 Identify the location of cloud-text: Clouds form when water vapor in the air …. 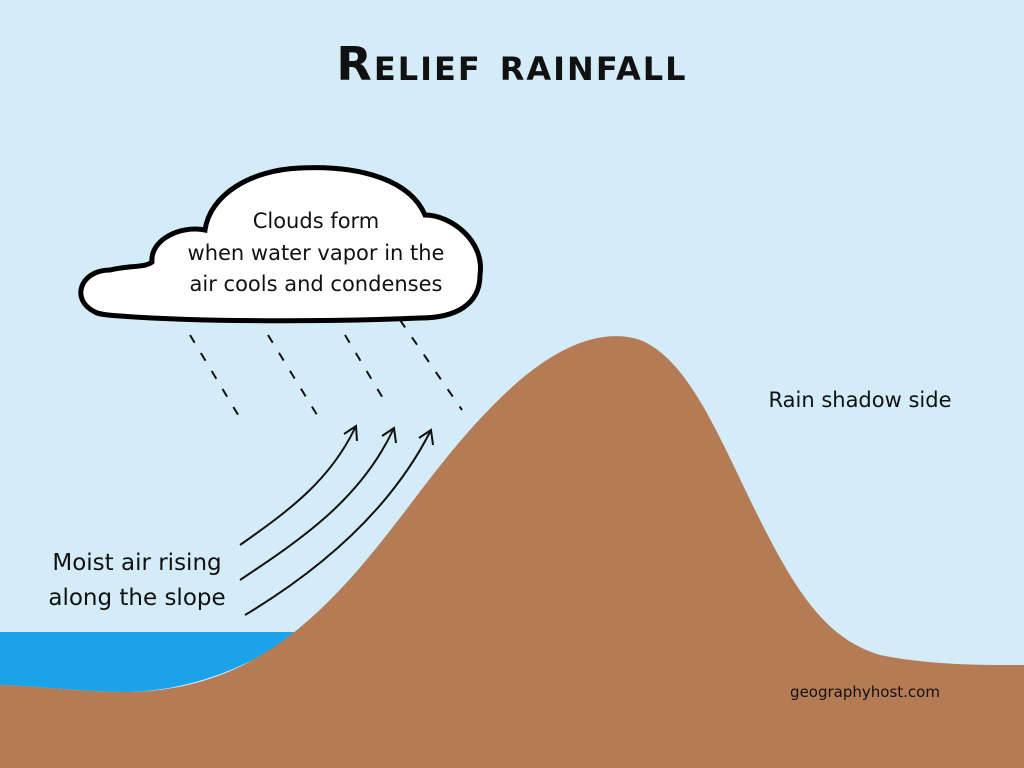
(316, 252).